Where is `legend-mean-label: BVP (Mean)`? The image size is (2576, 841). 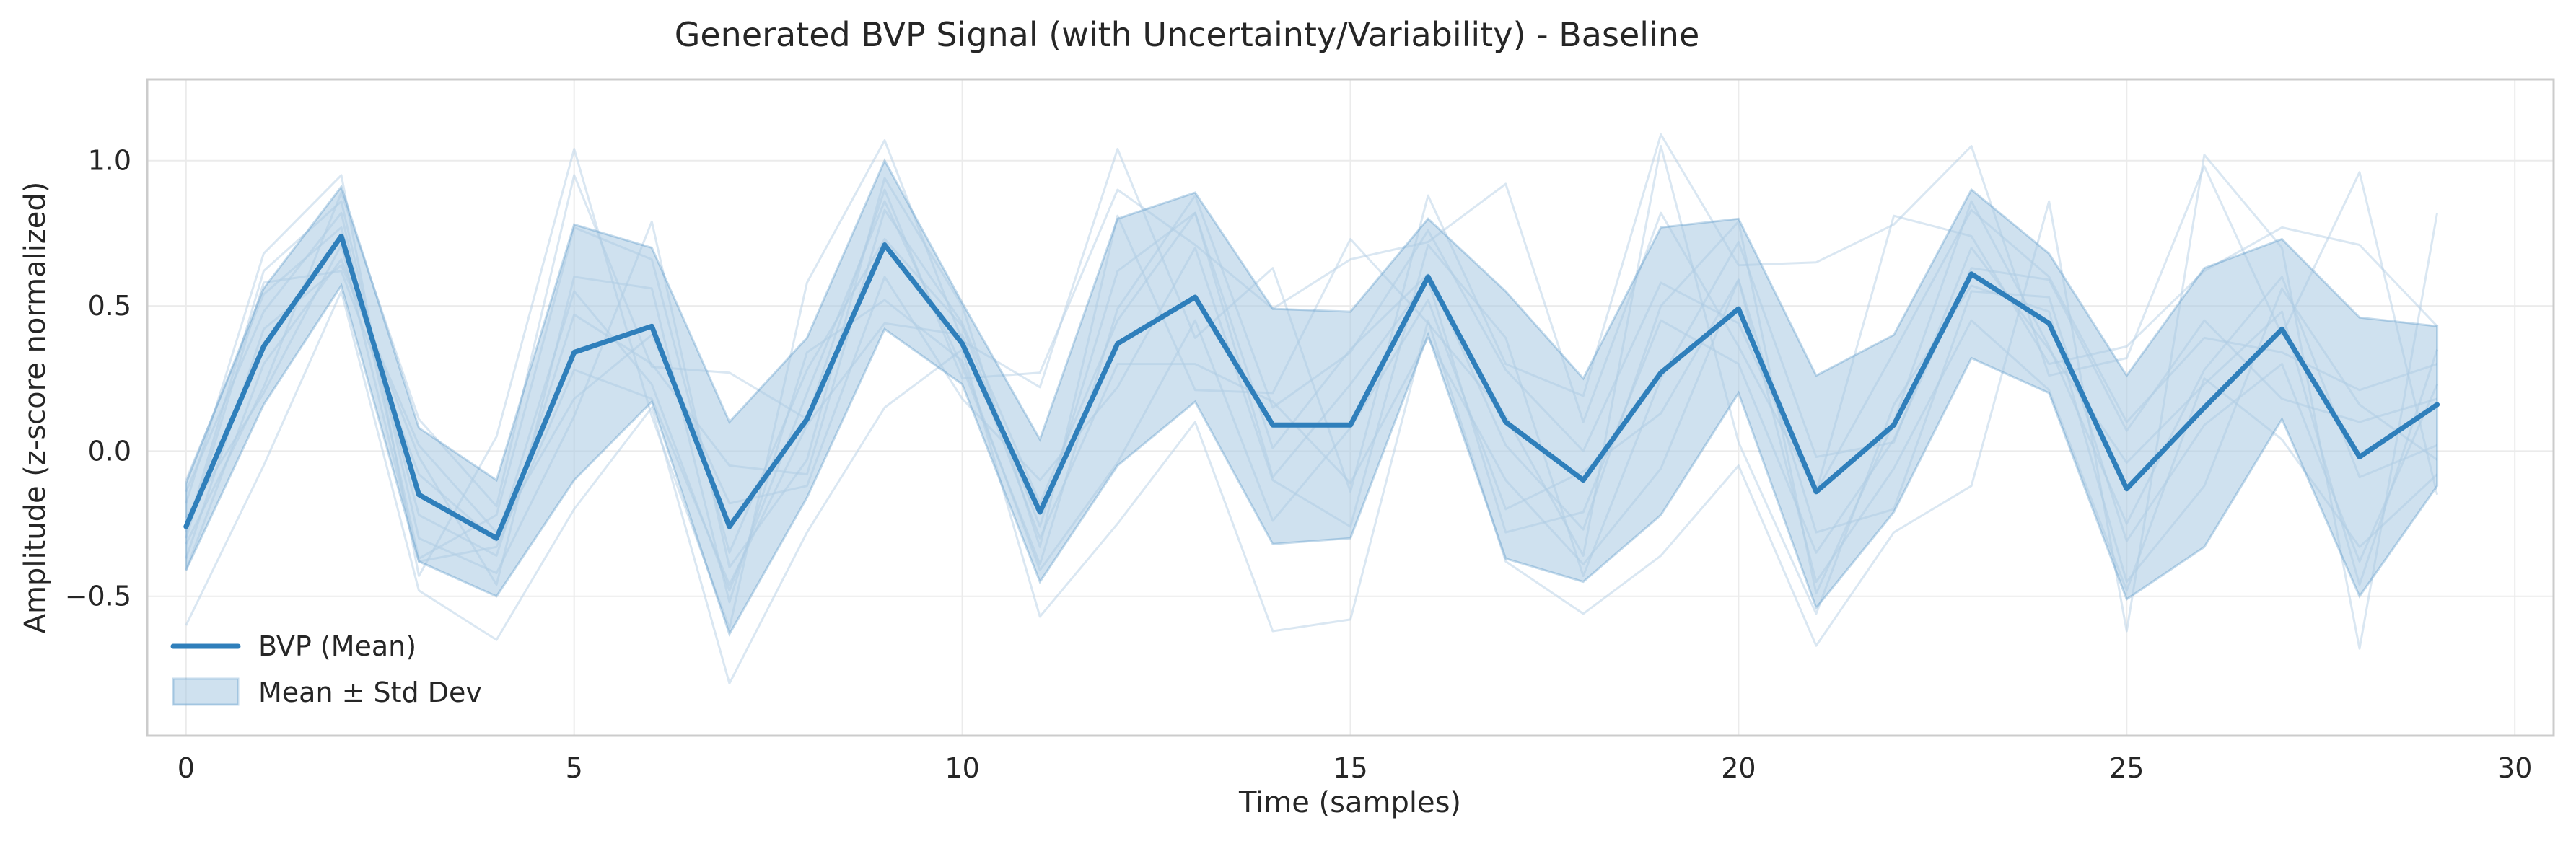
legend-mean-label: BVP (Mean) is located at coordinates (337, 646).